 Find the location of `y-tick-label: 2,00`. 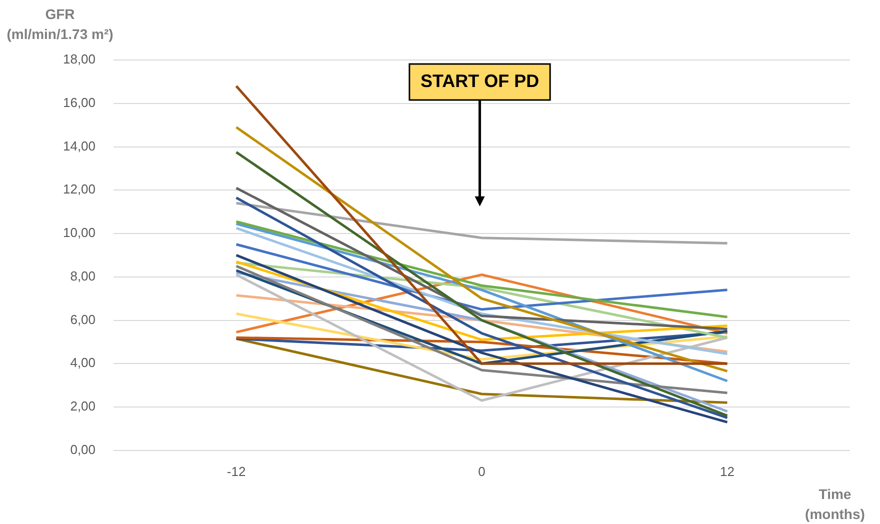

y-tick-label: 2,00 is located at coordinates (83, 406).